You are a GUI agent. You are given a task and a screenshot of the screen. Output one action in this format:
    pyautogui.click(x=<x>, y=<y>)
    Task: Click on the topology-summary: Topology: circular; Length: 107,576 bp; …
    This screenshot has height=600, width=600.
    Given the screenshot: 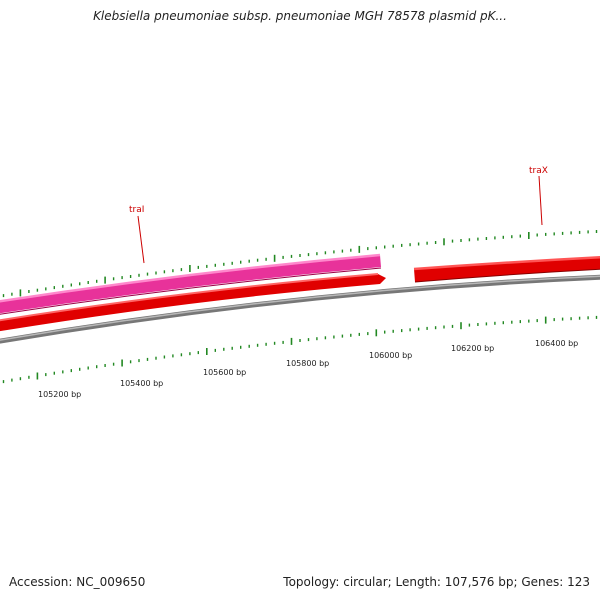 What is the action you would take?
    pyautogui.click(x=436, y=582)
    